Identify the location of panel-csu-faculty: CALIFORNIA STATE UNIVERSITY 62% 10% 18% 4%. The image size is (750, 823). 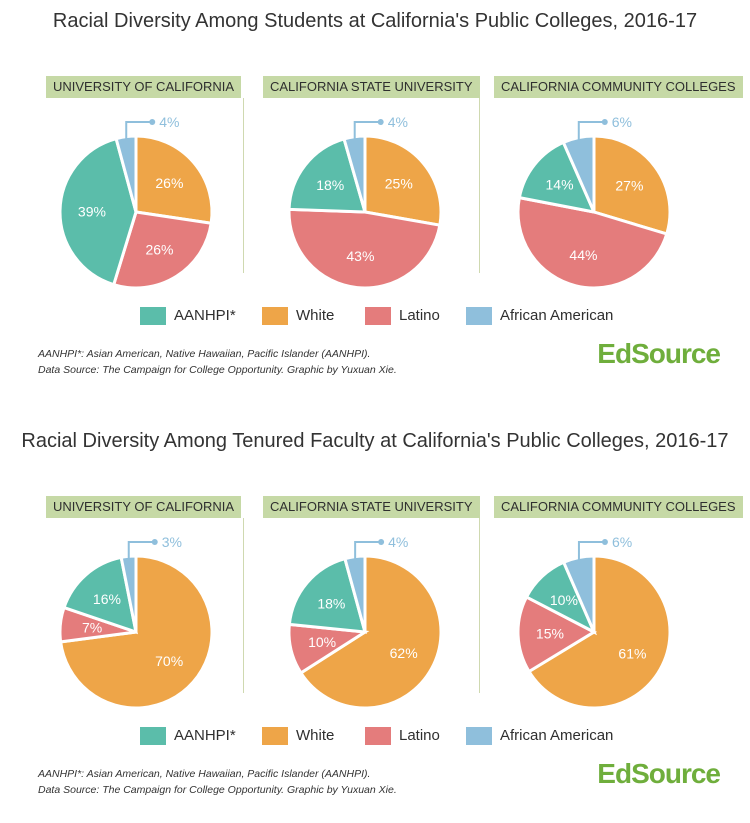
(365, 600).